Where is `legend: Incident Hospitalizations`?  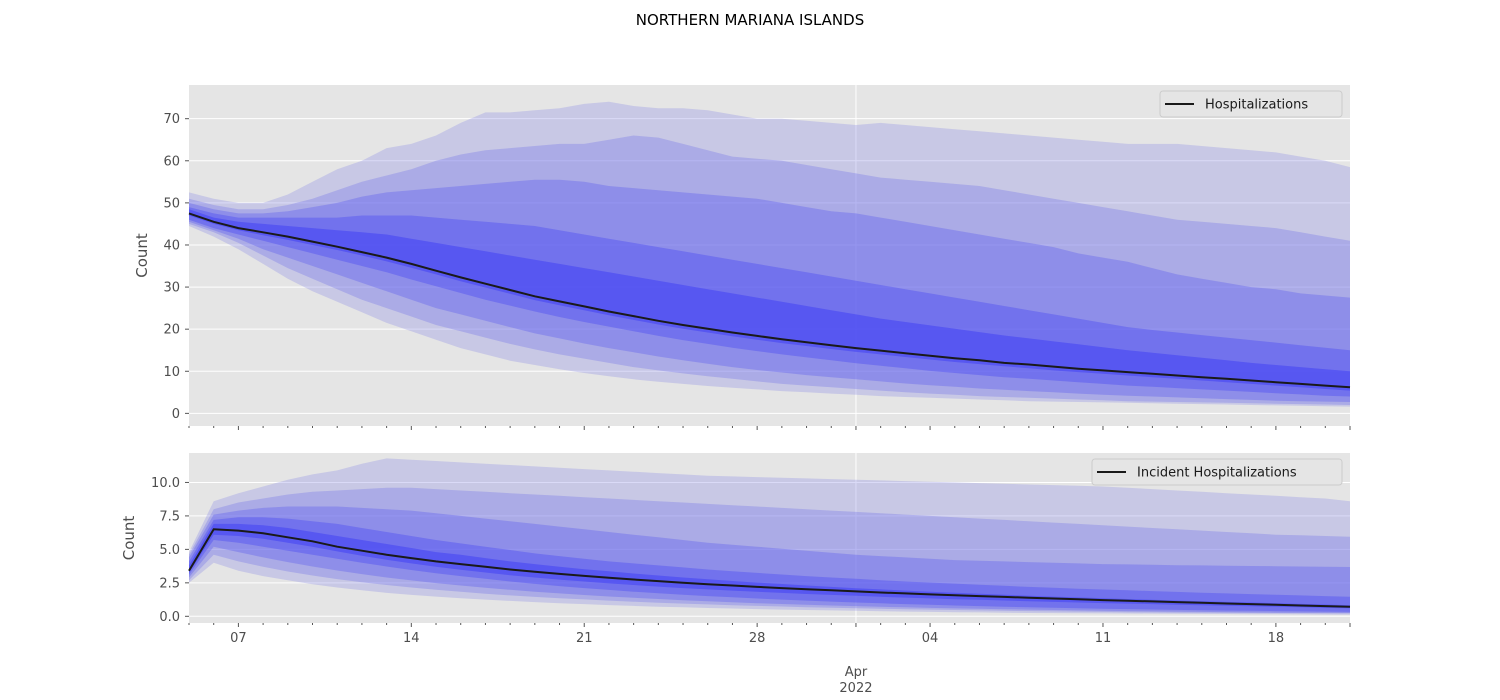
legend: Incident Hospitalizations is located at coordinates (1217, 472).